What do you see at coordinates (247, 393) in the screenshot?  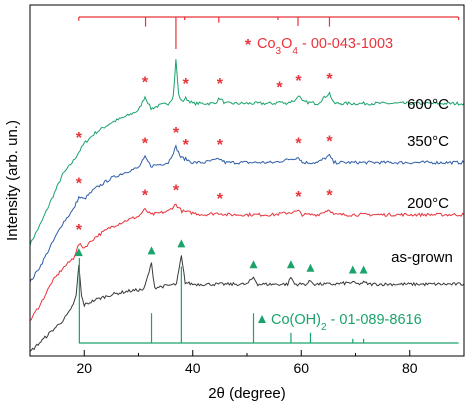 I see `x-axis-label: 2θ (degree)` at bounding box center [247, 393].